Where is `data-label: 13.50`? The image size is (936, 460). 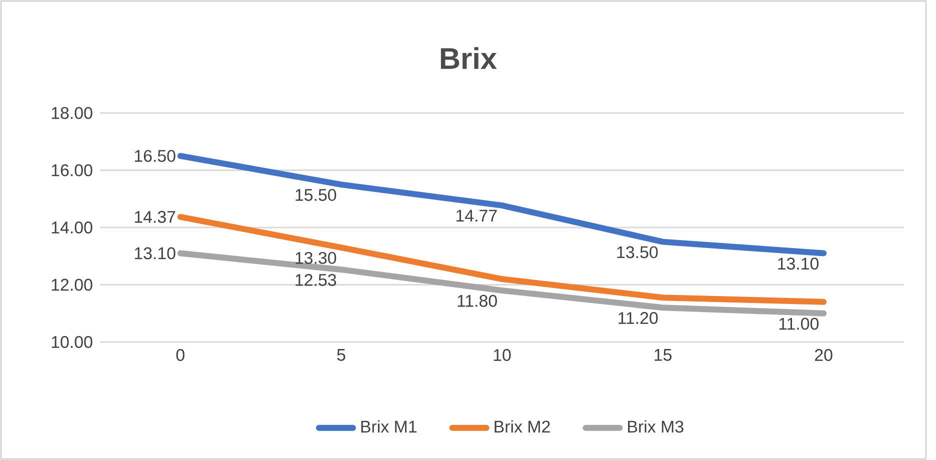
data-label: 13.50 is located at coordinates (637, 252).